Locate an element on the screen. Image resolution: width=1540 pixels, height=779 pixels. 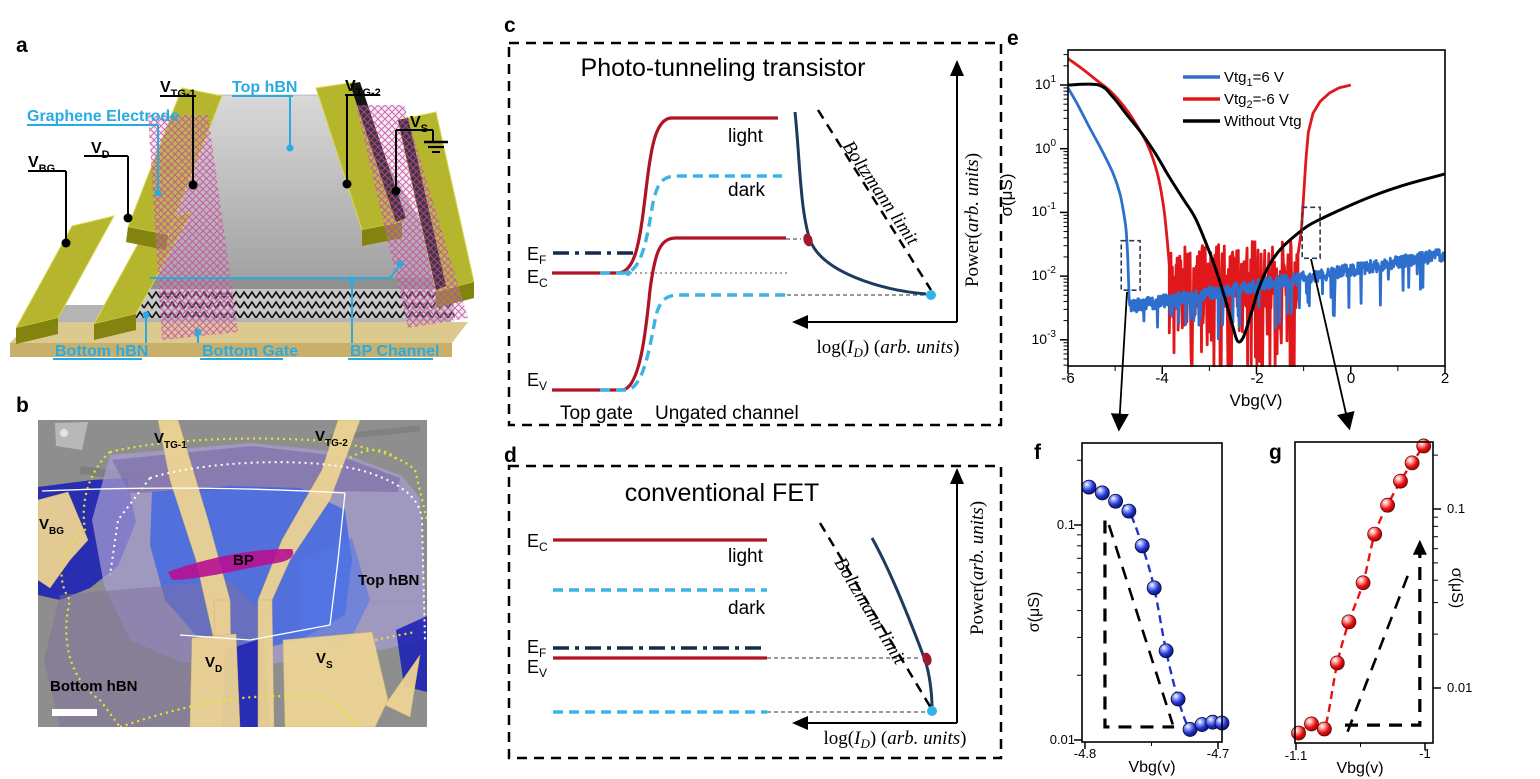
material-leader-dots is located at coordinates (249, 240).